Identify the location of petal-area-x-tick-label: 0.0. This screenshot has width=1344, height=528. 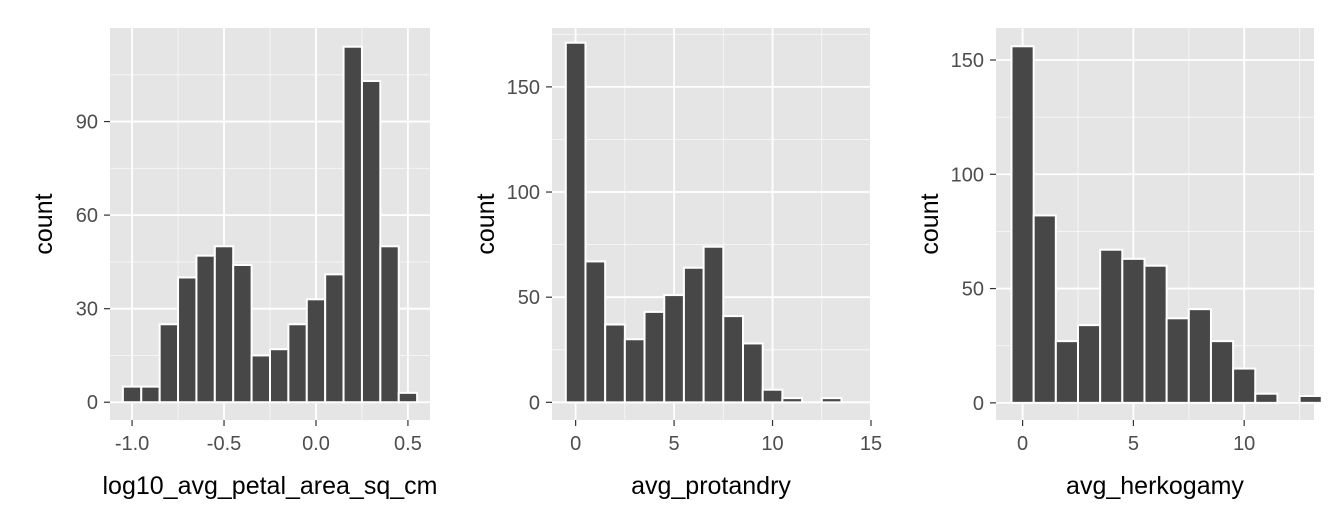
(316, 444).